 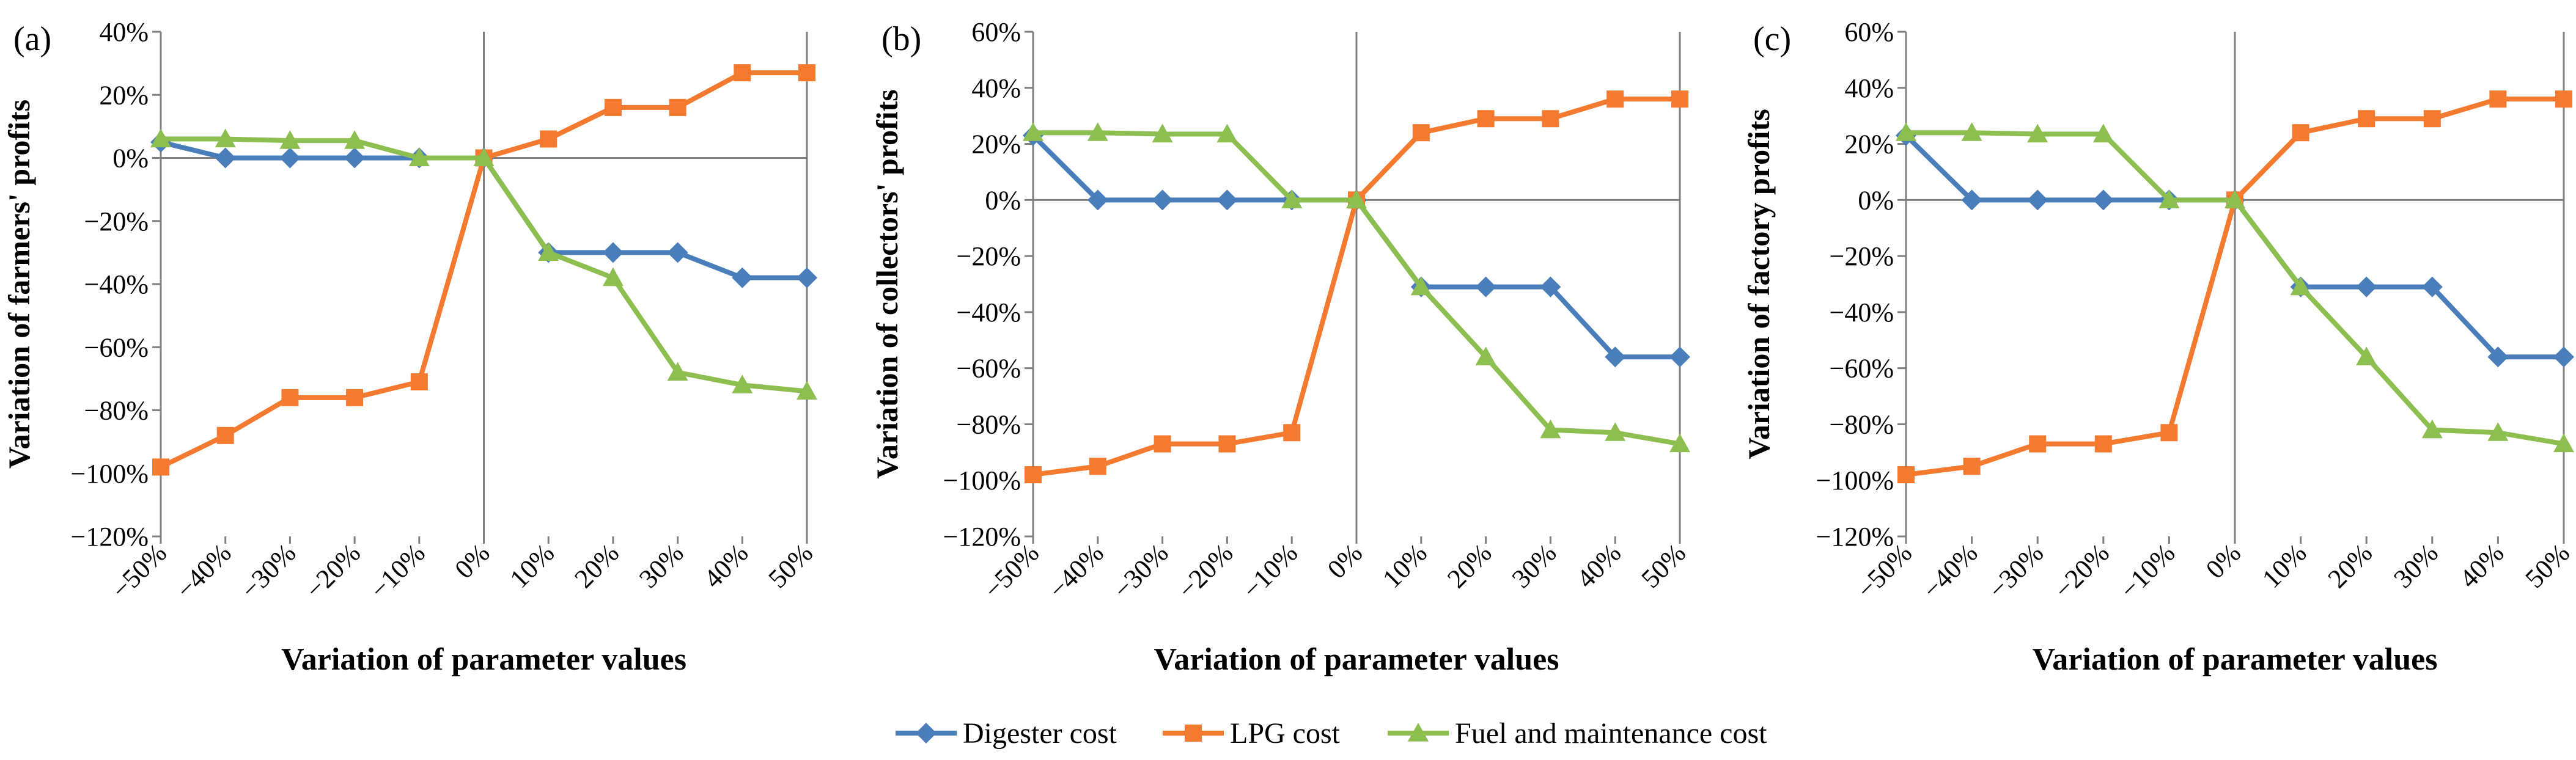 I want to click on y-tick-label: 20%, so click(x=1869, y=144).